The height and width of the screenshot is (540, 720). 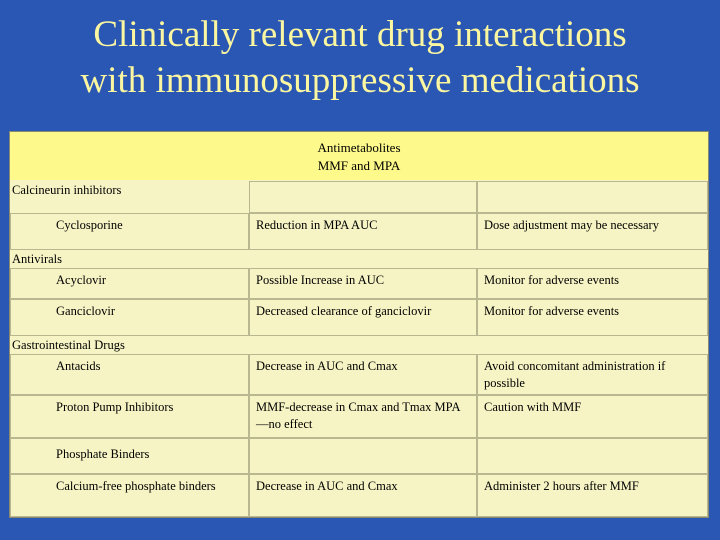 What do you see at coordinates (359, 147) in the screenshot?
I see `header-line-1: Antimetabolites` at bounding box center [359, 147].